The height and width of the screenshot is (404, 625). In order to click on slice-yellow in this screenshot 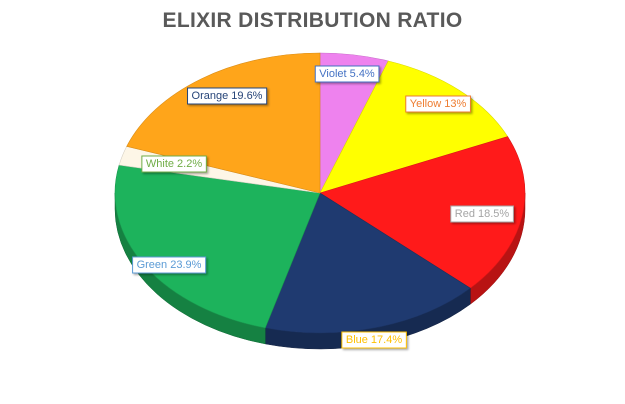, I will do `click(414, 127)`.